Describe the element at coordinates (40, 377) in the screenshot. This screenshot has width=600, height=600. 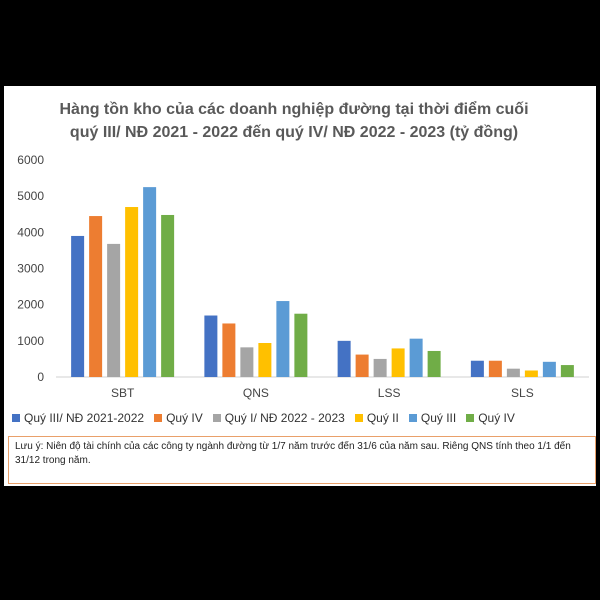
I see `y-tick-label: 0` at that location.